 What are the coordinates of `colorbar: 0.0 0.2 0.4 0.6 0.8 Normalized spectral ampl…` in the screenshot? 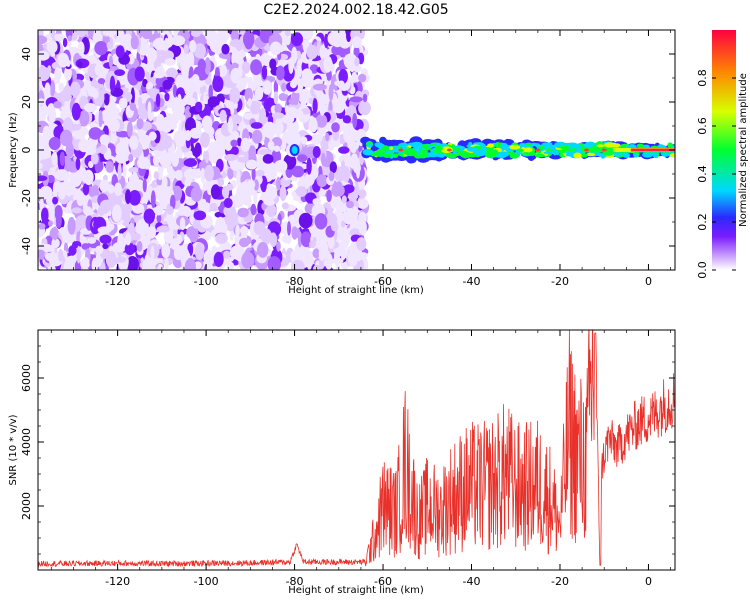 It's located at (722, 154).